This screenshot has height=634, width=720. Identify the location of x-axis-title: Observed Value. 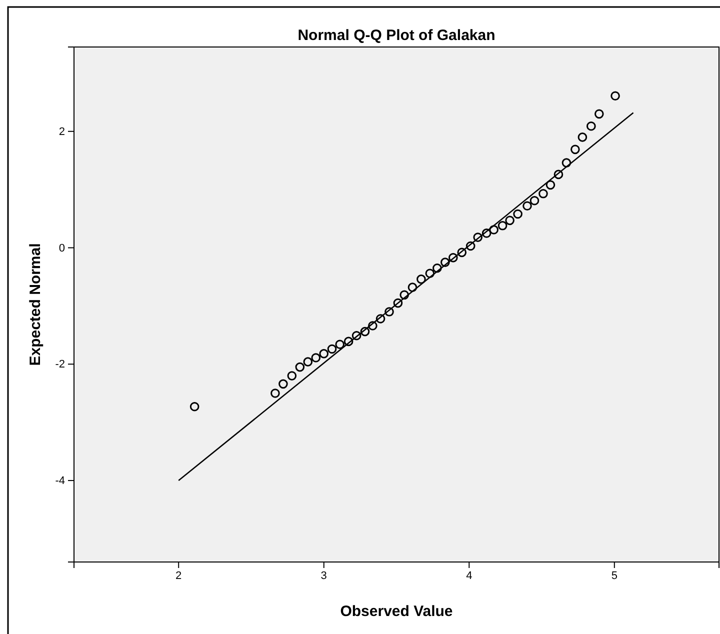
(396, 611).